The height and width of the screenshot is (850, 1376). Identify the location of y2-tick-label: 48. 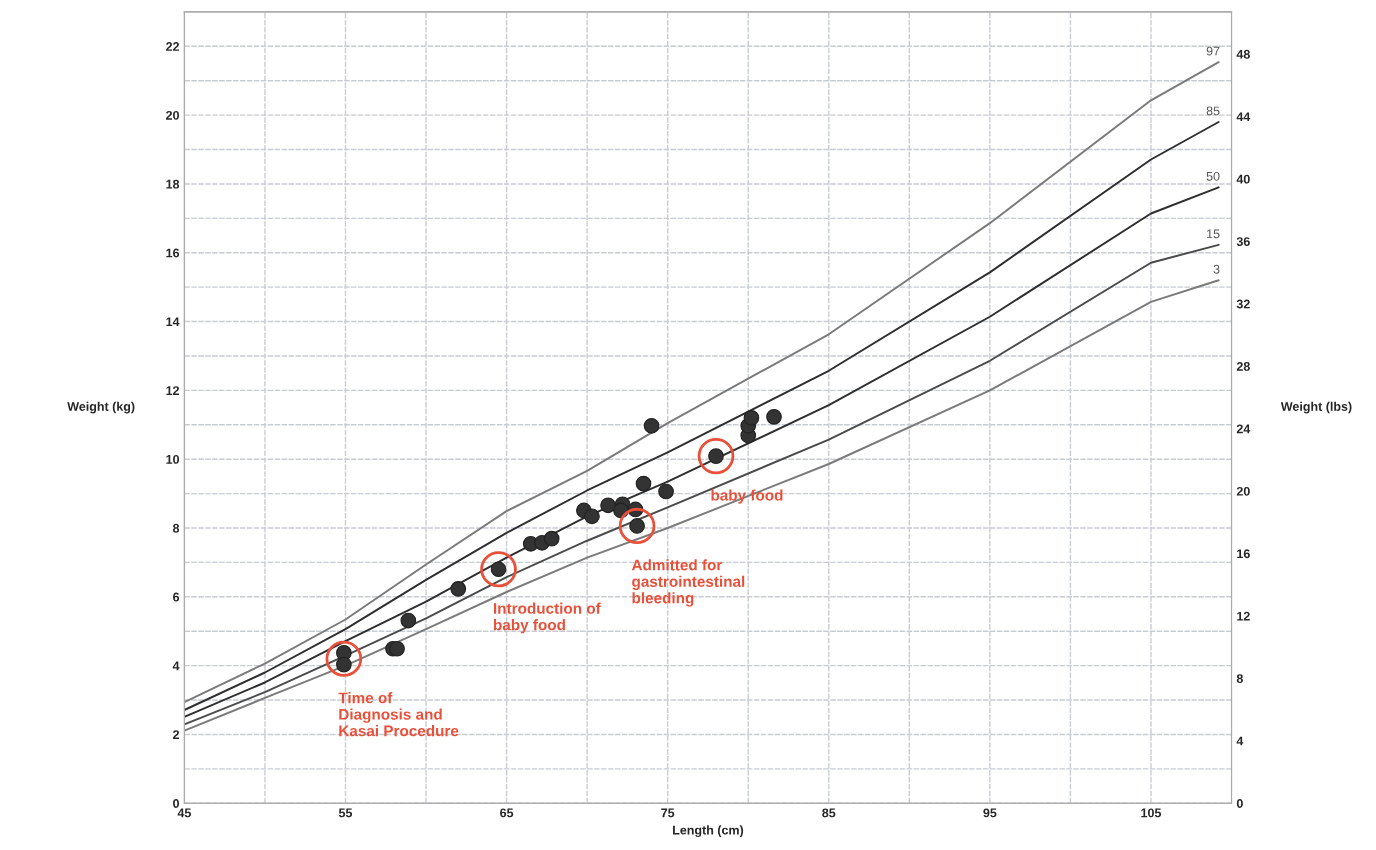
(1243, 54).